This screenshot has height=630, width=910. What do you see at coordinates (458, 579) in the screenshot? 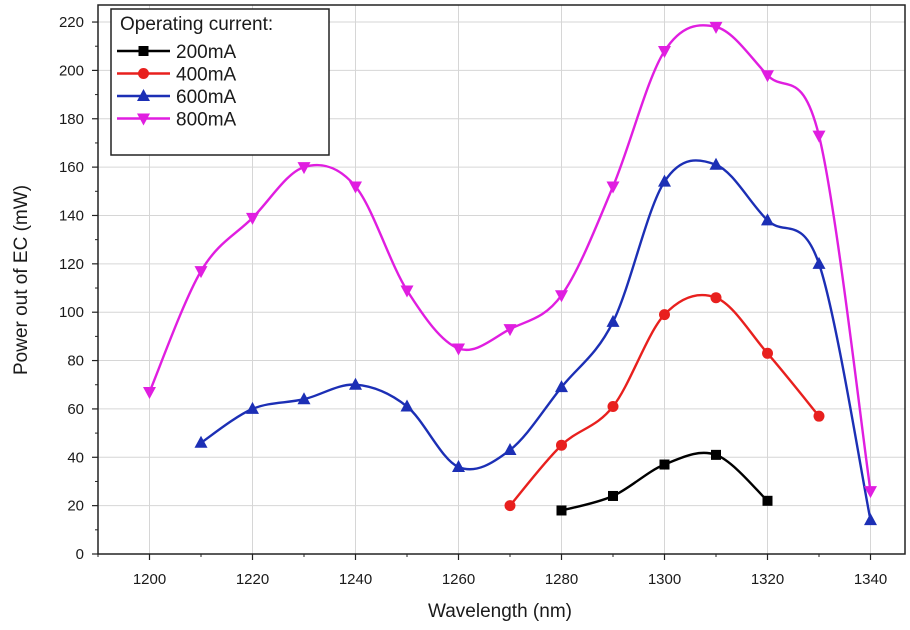
I see `x-tick-label: 1260` at bounding box center [458, 579].